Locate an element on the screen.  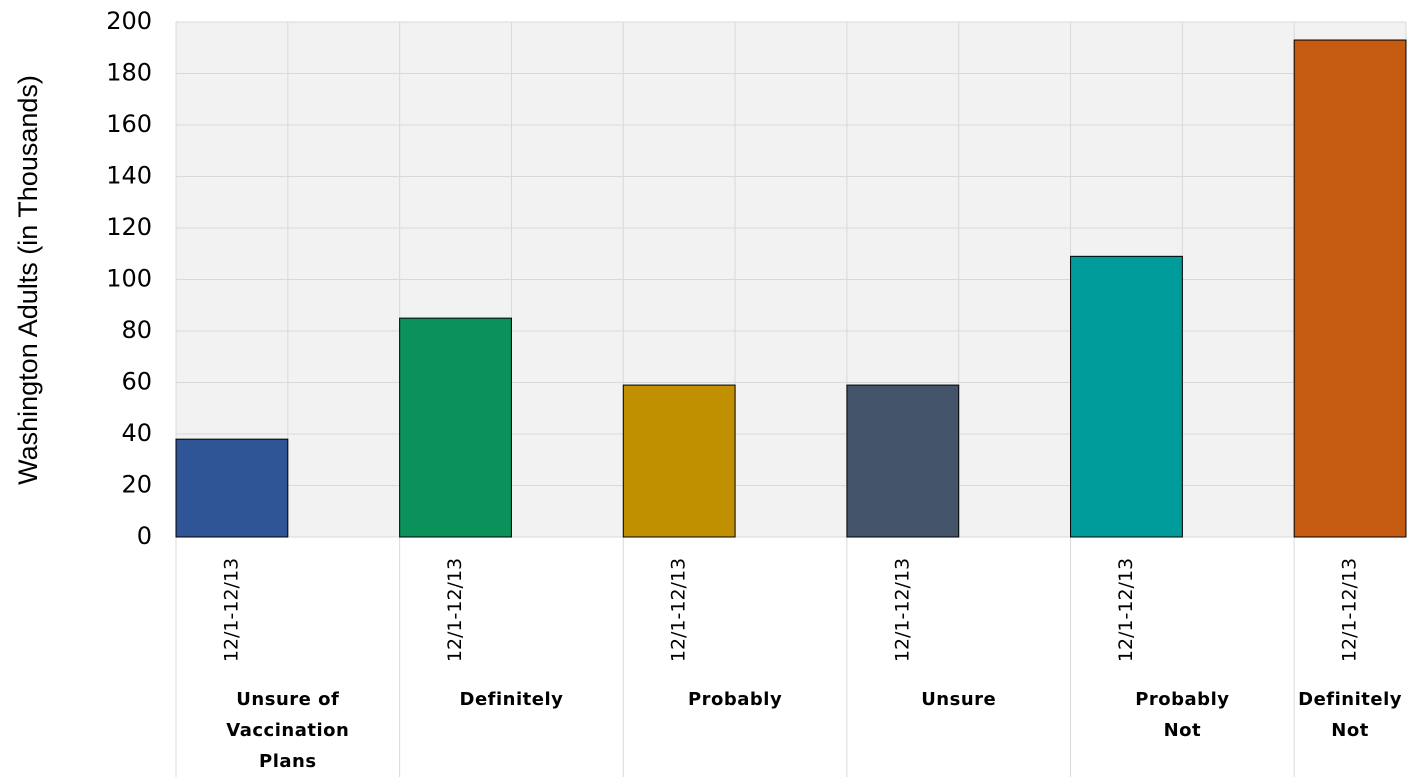
group-label: Unsure is located at coordinates (959, 699).